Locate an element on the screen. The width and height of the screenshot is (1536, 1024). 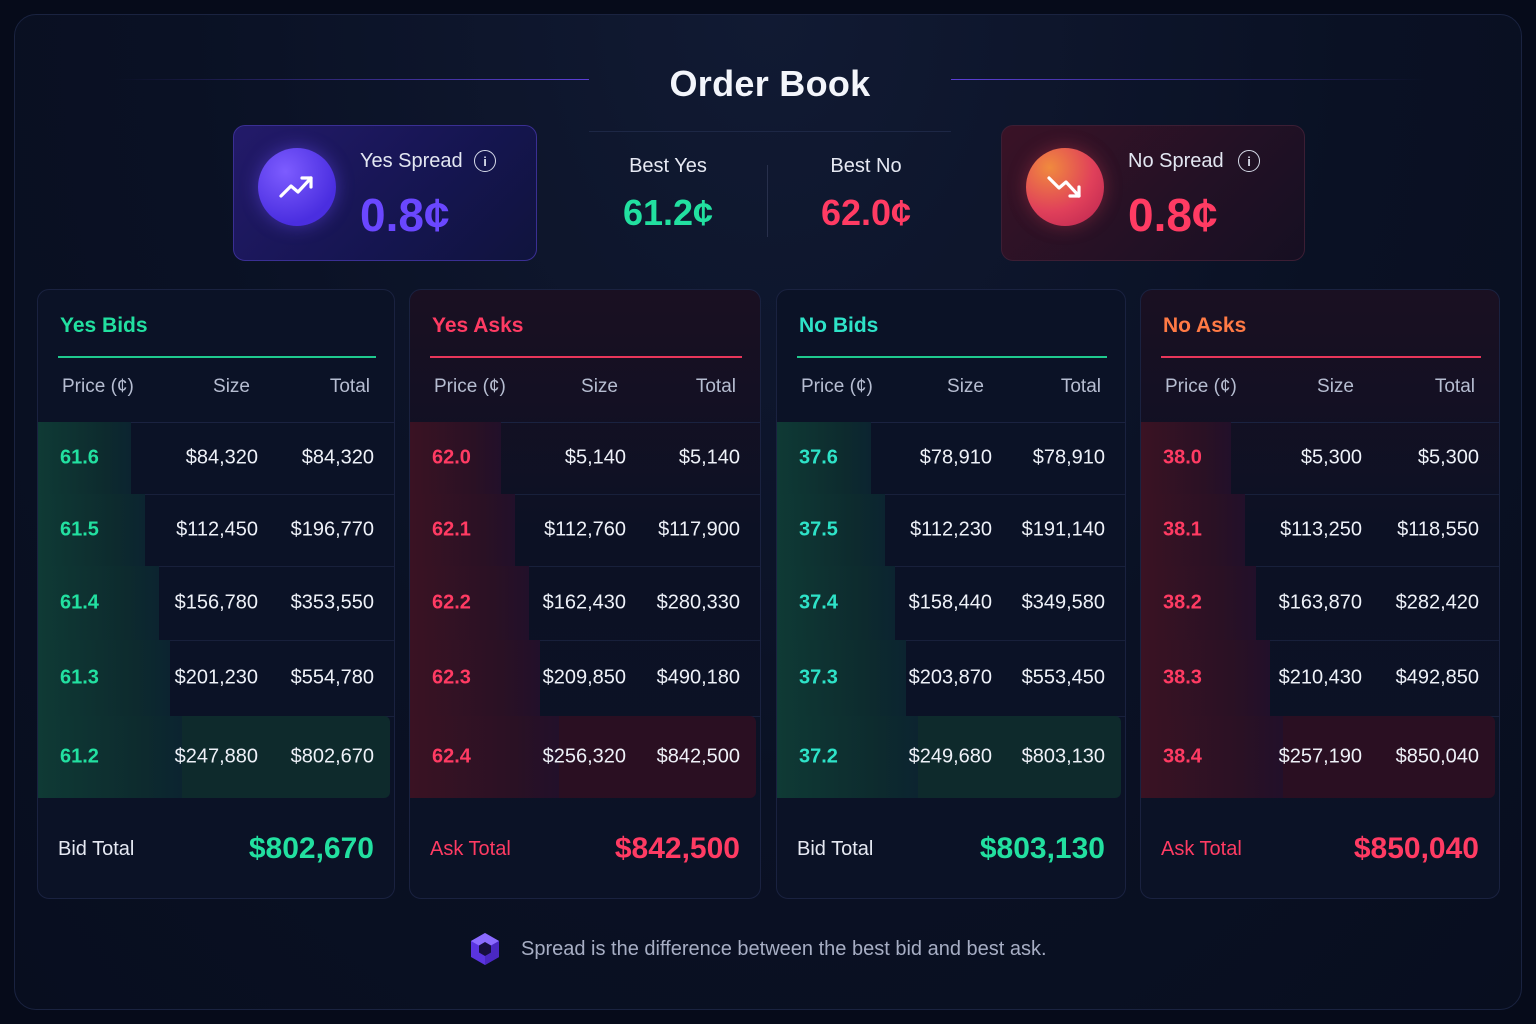
best-divider is located at coordinates (767, 201).